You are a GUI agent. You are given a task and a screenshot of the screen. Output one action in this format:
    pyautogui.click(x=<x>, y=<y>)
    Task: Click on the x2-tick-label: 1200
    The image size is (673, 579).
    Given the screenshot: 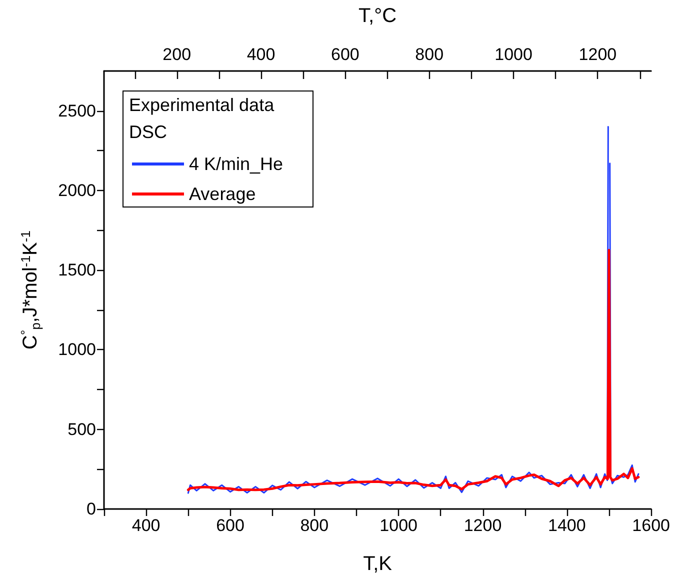 What is the action you would take?
    pyautogui.click(x=597, y=54)
    